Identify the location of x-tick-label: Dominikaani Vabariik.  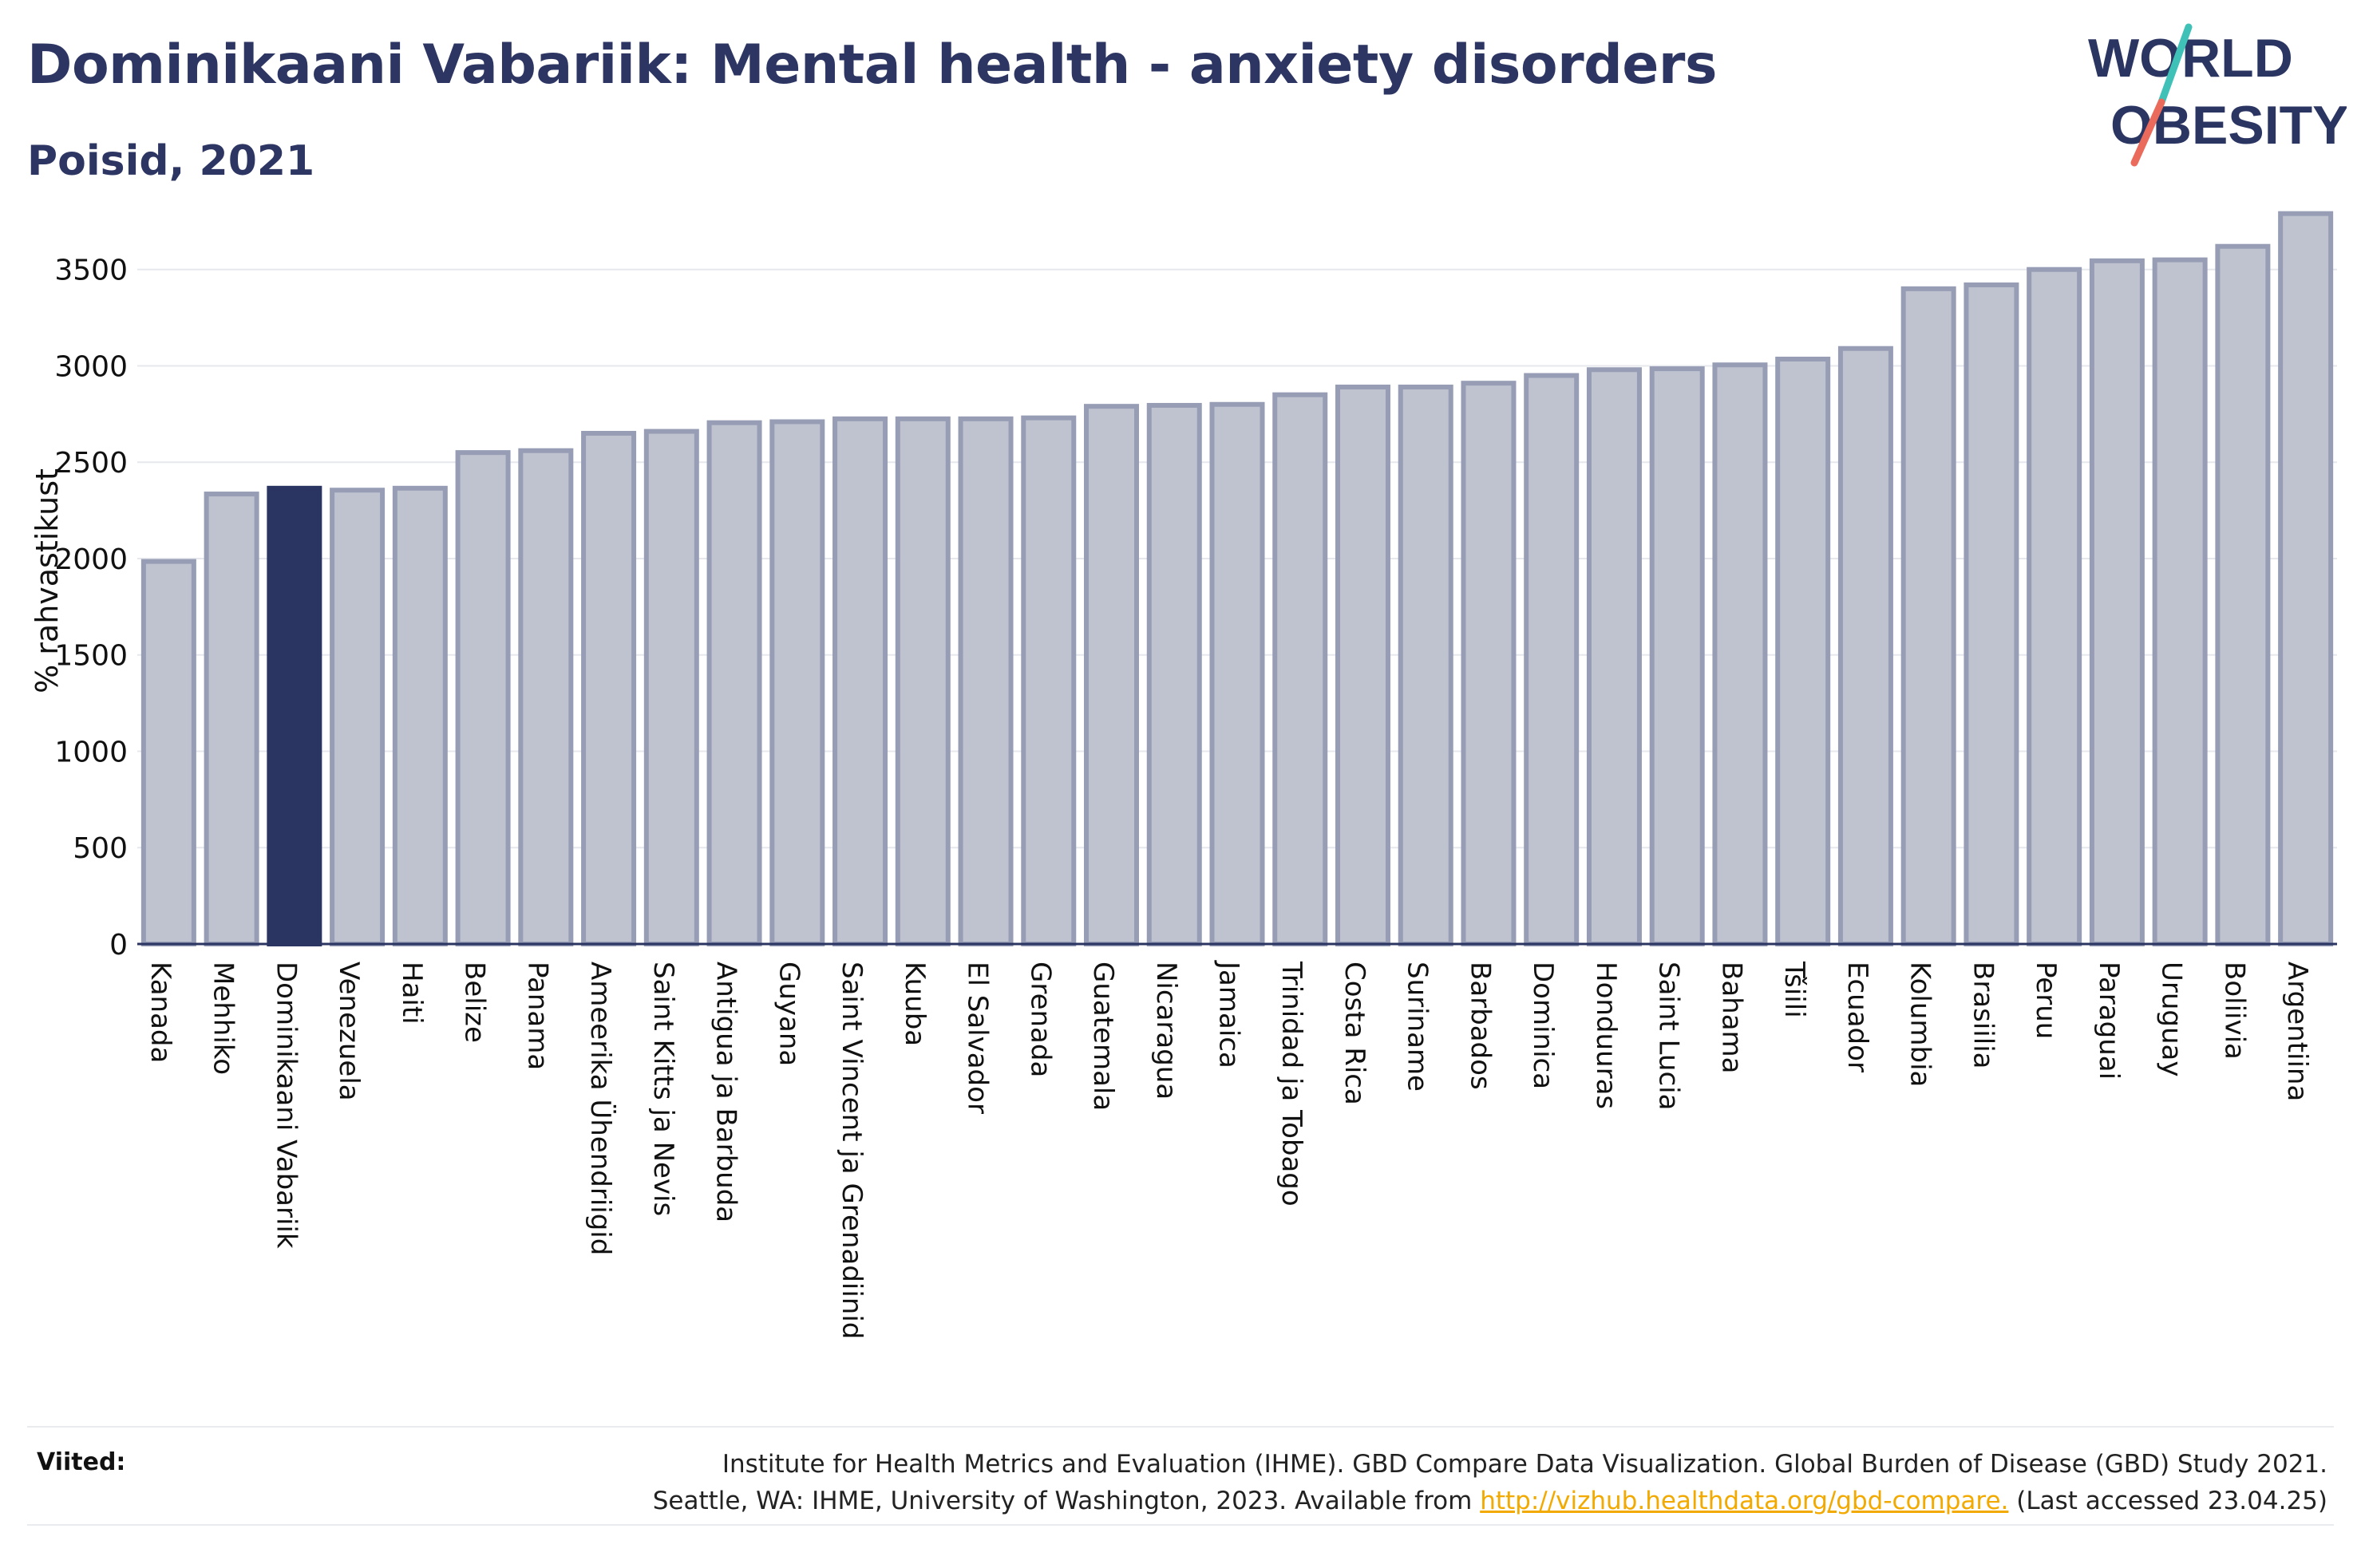
(286, 1105).